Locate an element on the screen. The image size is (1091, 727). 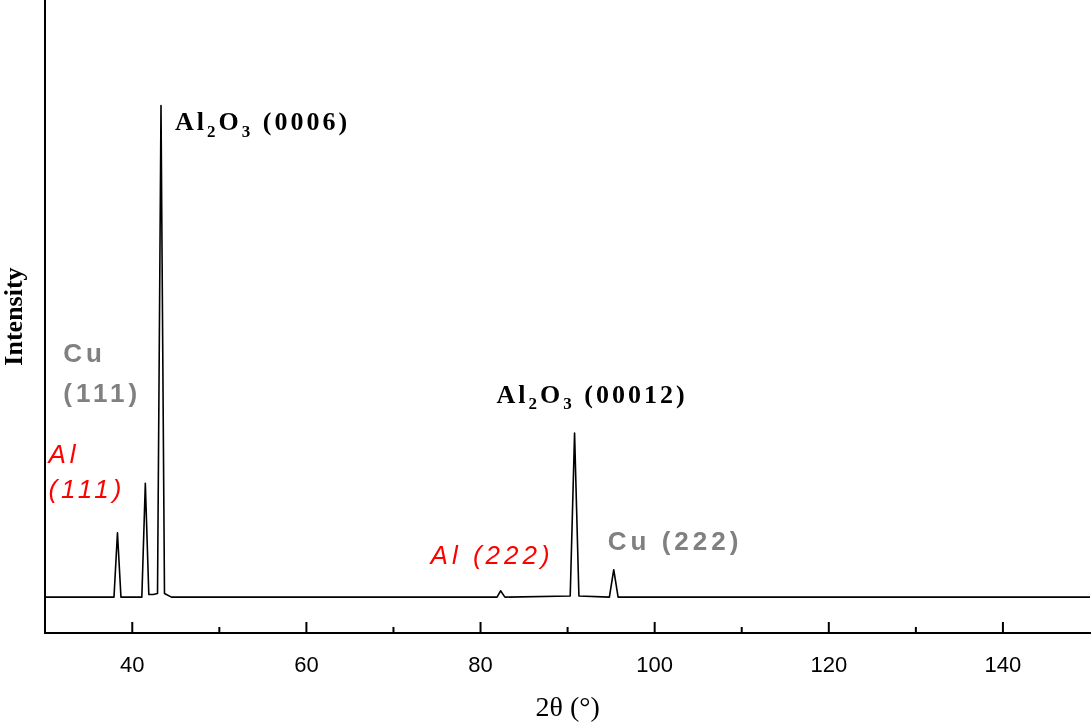
annotation: Al (222) is located at coordinates (491, 555).